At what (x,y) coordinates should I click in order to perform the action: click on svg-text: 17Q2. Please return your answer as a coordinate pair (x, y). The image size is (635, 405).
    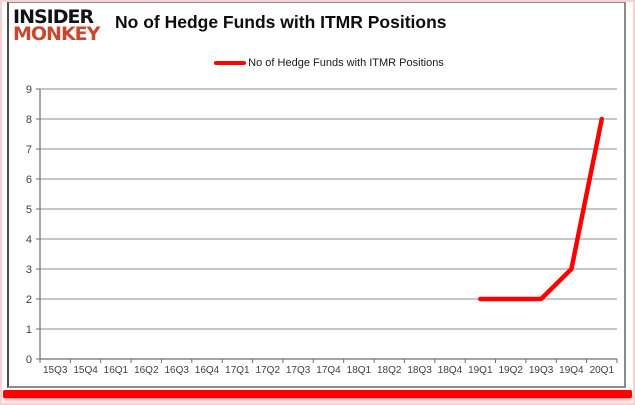
    Looking at the image, I should click on (268, 370).